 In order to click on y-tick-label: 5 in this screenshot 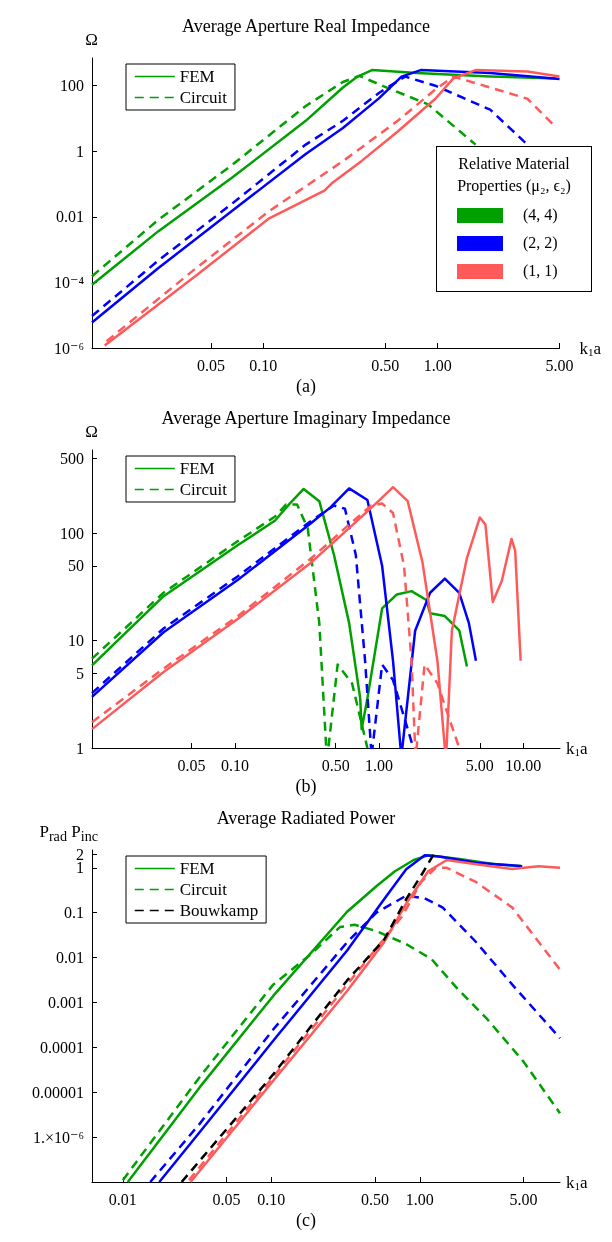, I will do `click(80, 673)`.